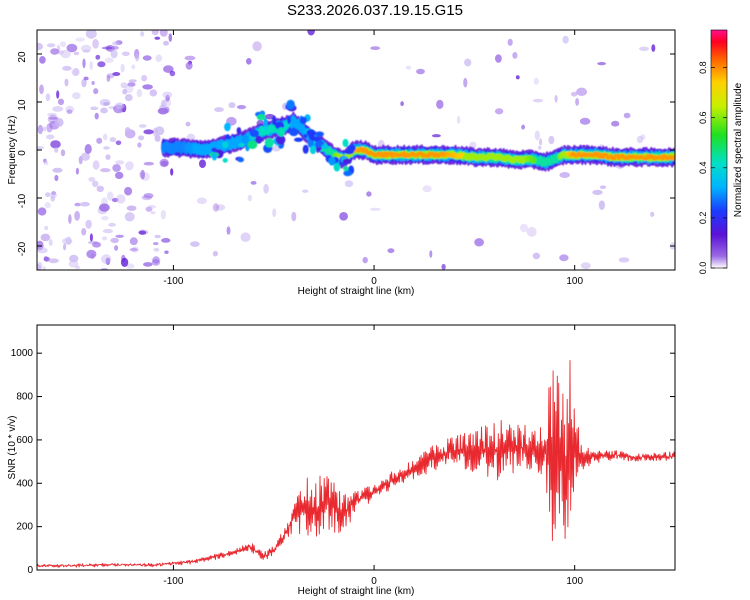  What do you see at coordinates (22, 57) in the screenshot?
I see `y-tick-label: 20` at bounding box center [22, 57].